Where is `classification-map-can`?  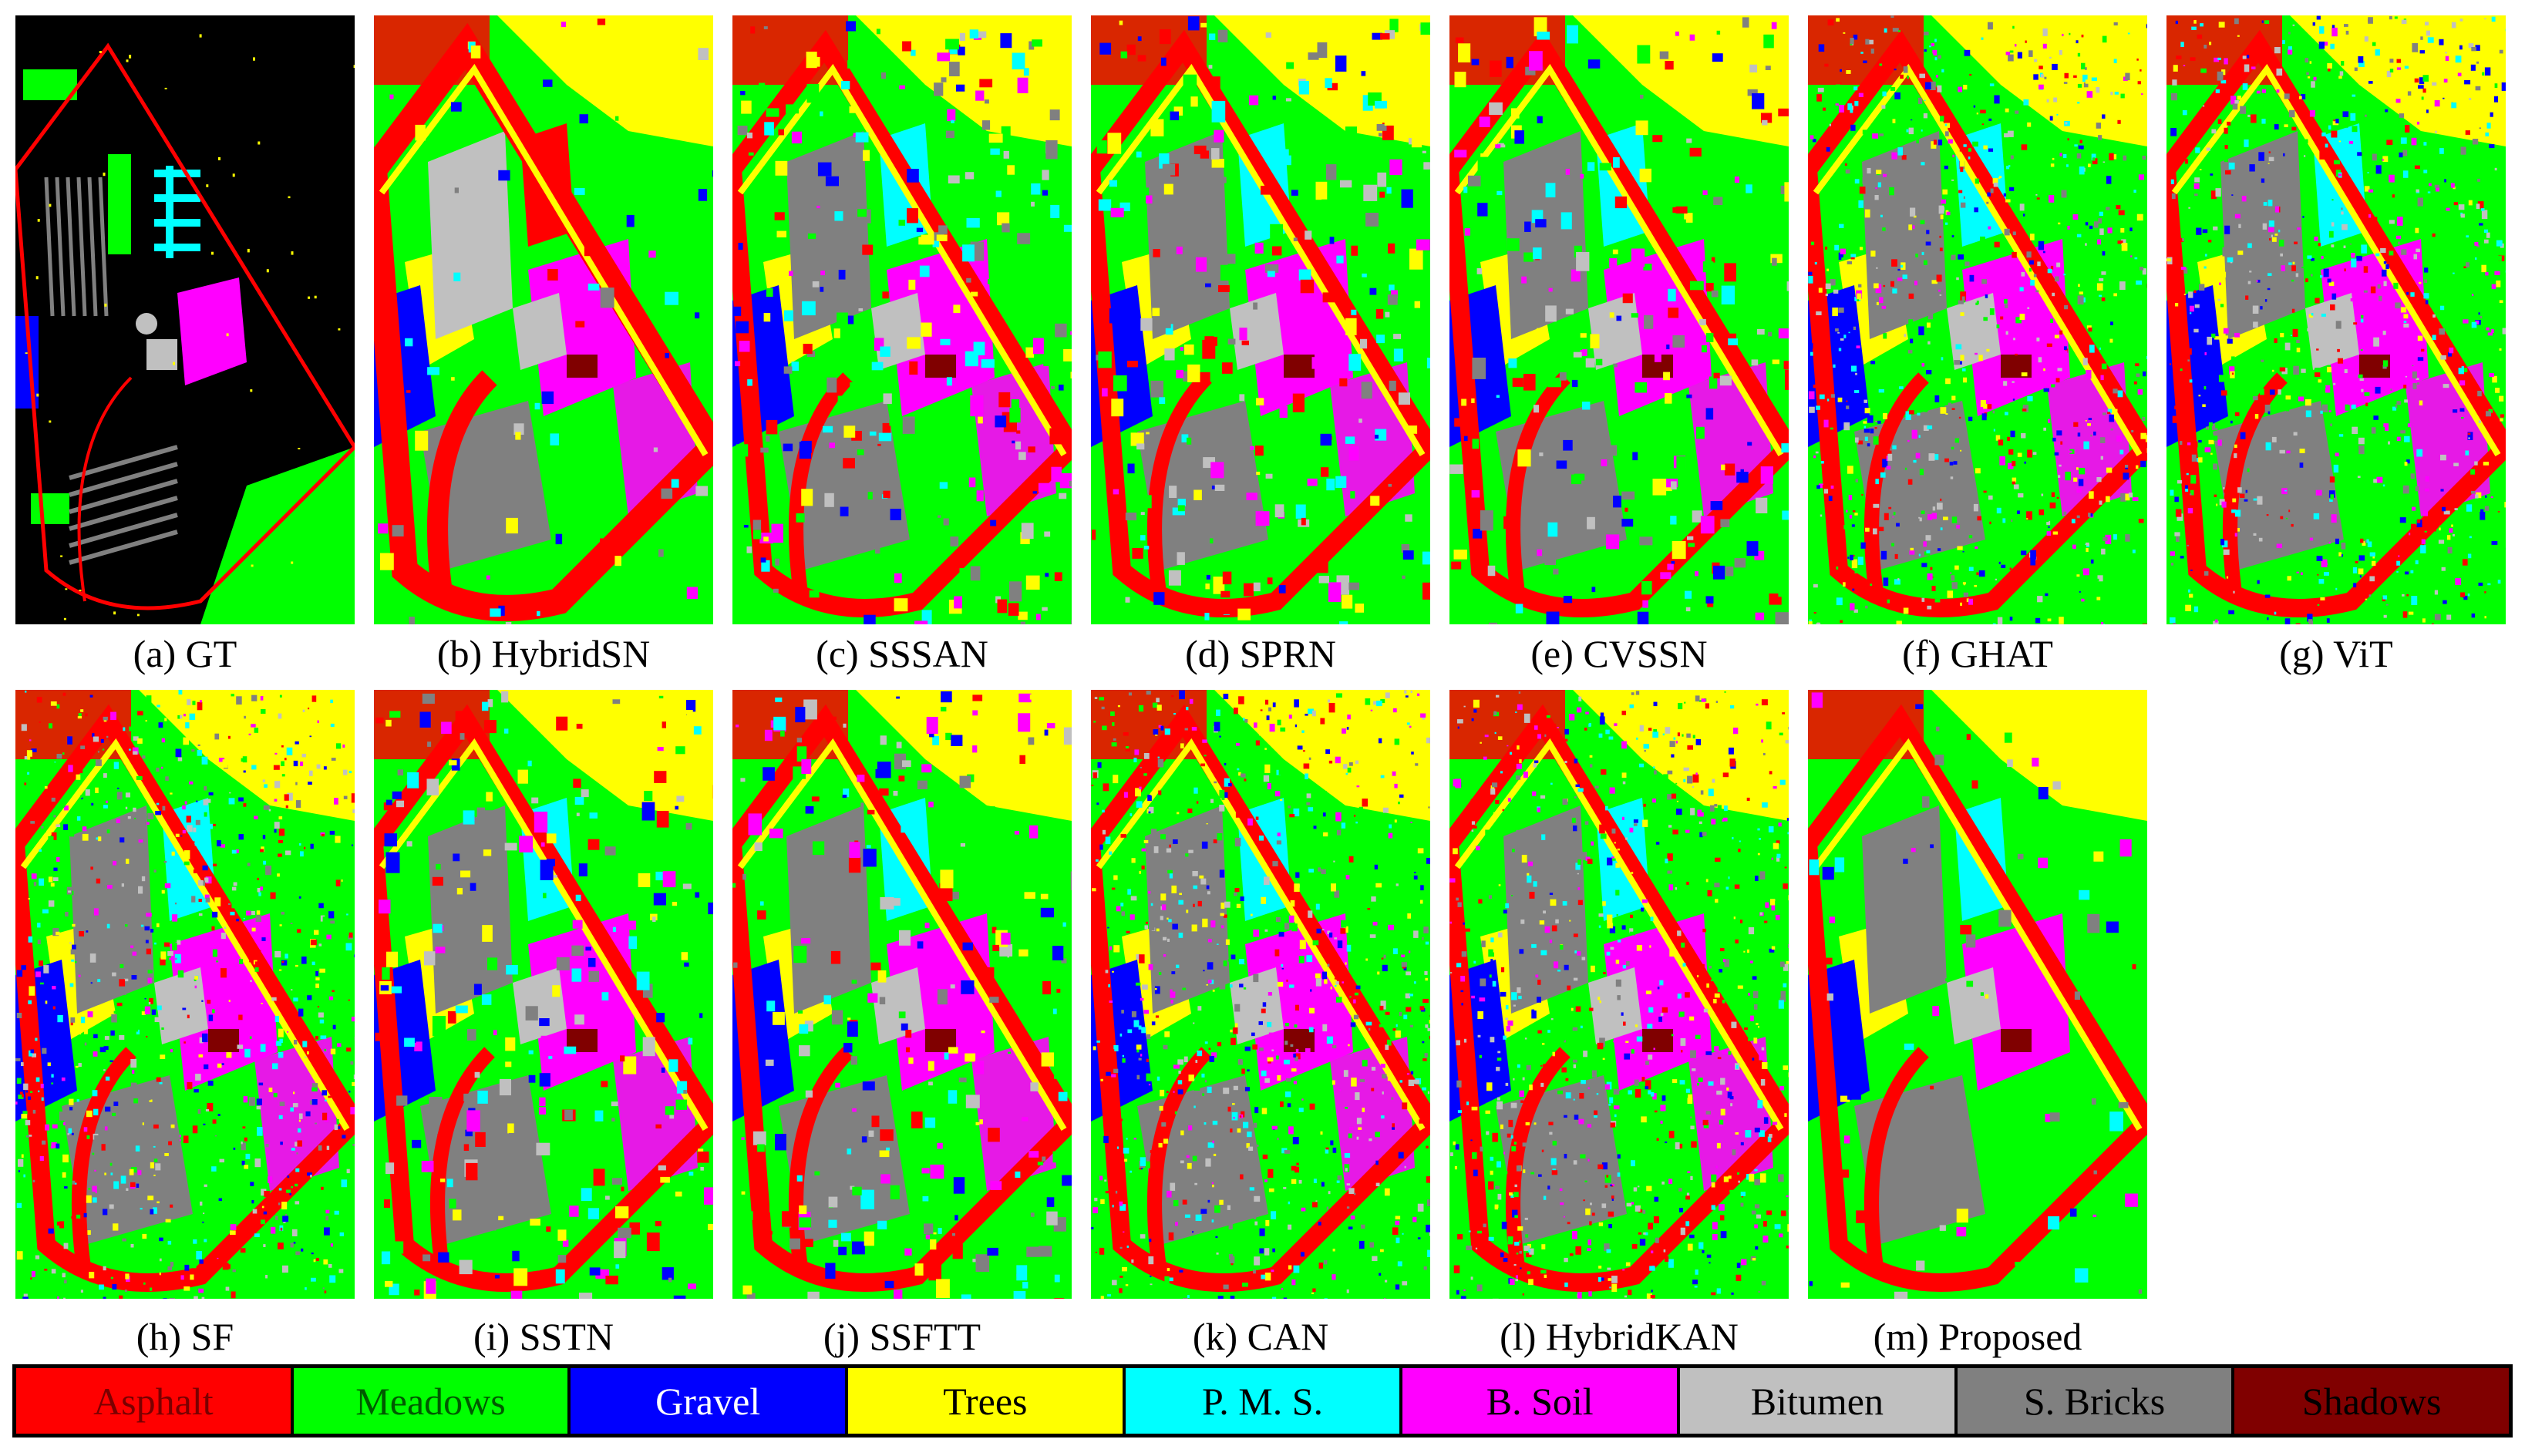 classification-map-can is located at coordinates (1260, 995).